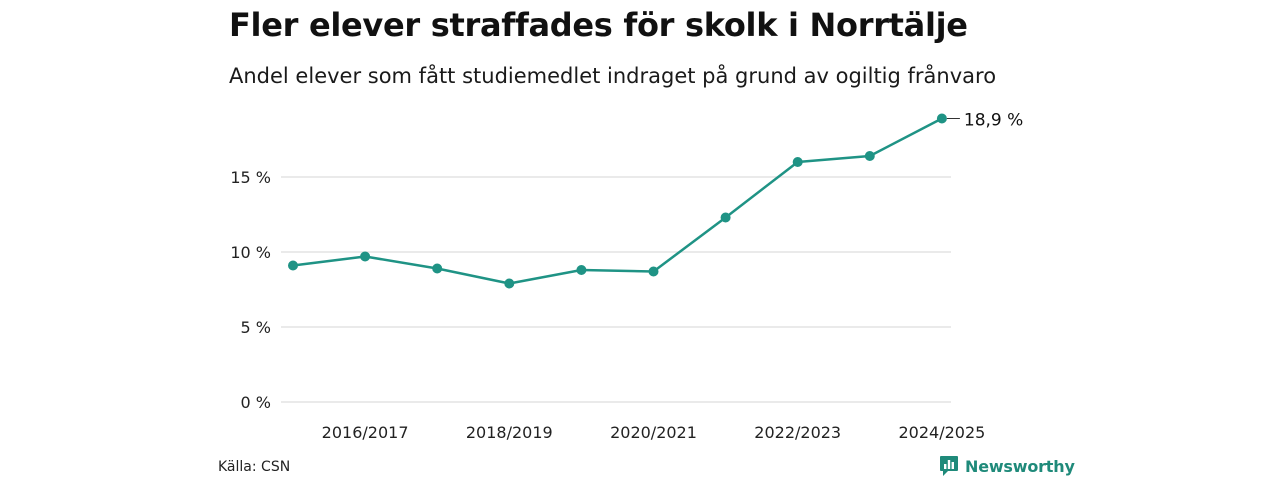 The image size is (1280, 480). What do you see at coordinates (250, 290) in the screenshot?
I see `y-axis-ticks: 0 % 5 % 10 % 15 %` at bounding box center [250, 290].